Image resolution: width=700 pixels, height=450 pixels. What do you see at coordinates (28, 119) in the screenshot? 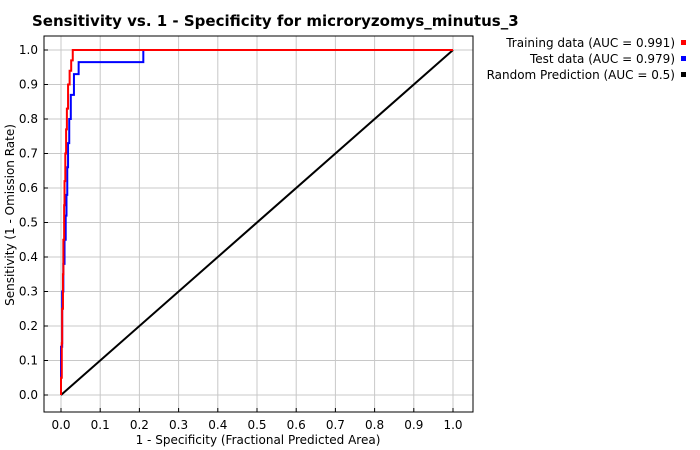
I see `y-tick-label: 0.8` at bounding box center [28, 119].